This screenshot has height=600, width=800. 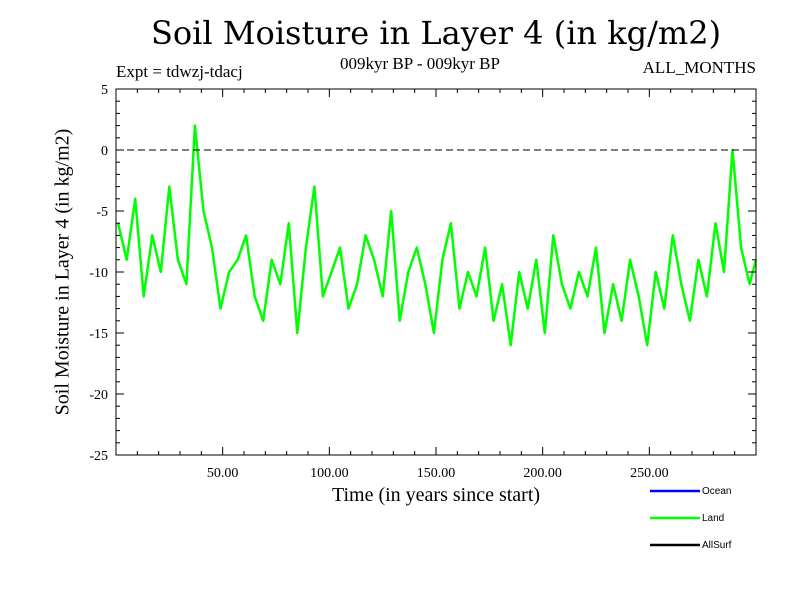 What do you see at coordinates (420, 63) in the screenshot?
I see `period-label: 009kyr BP - 009kyr BP` at bounding box center [420, 63].